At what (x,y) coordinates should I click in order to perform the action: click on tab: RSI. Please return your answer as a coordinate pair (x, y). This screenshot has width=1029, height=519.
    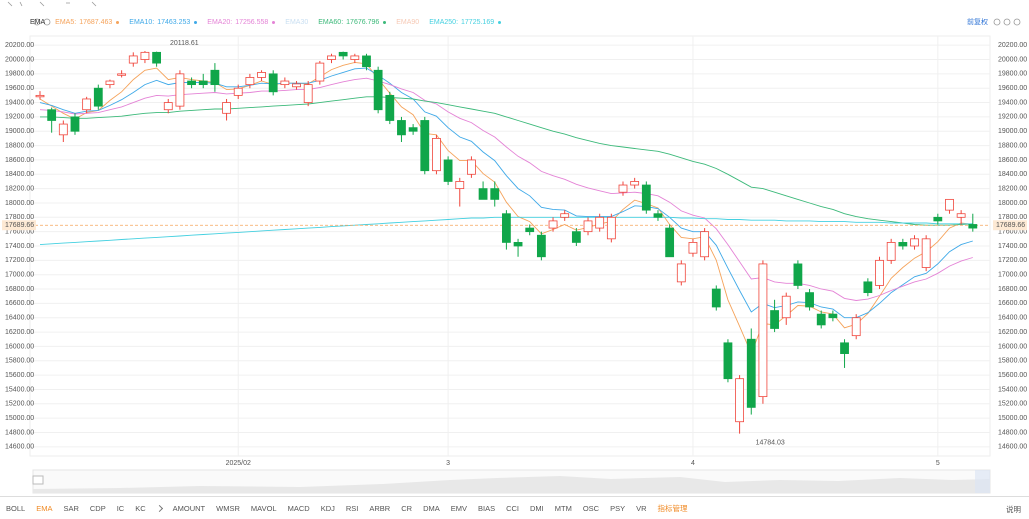
    Looking at the image, I should click on (352, 508).